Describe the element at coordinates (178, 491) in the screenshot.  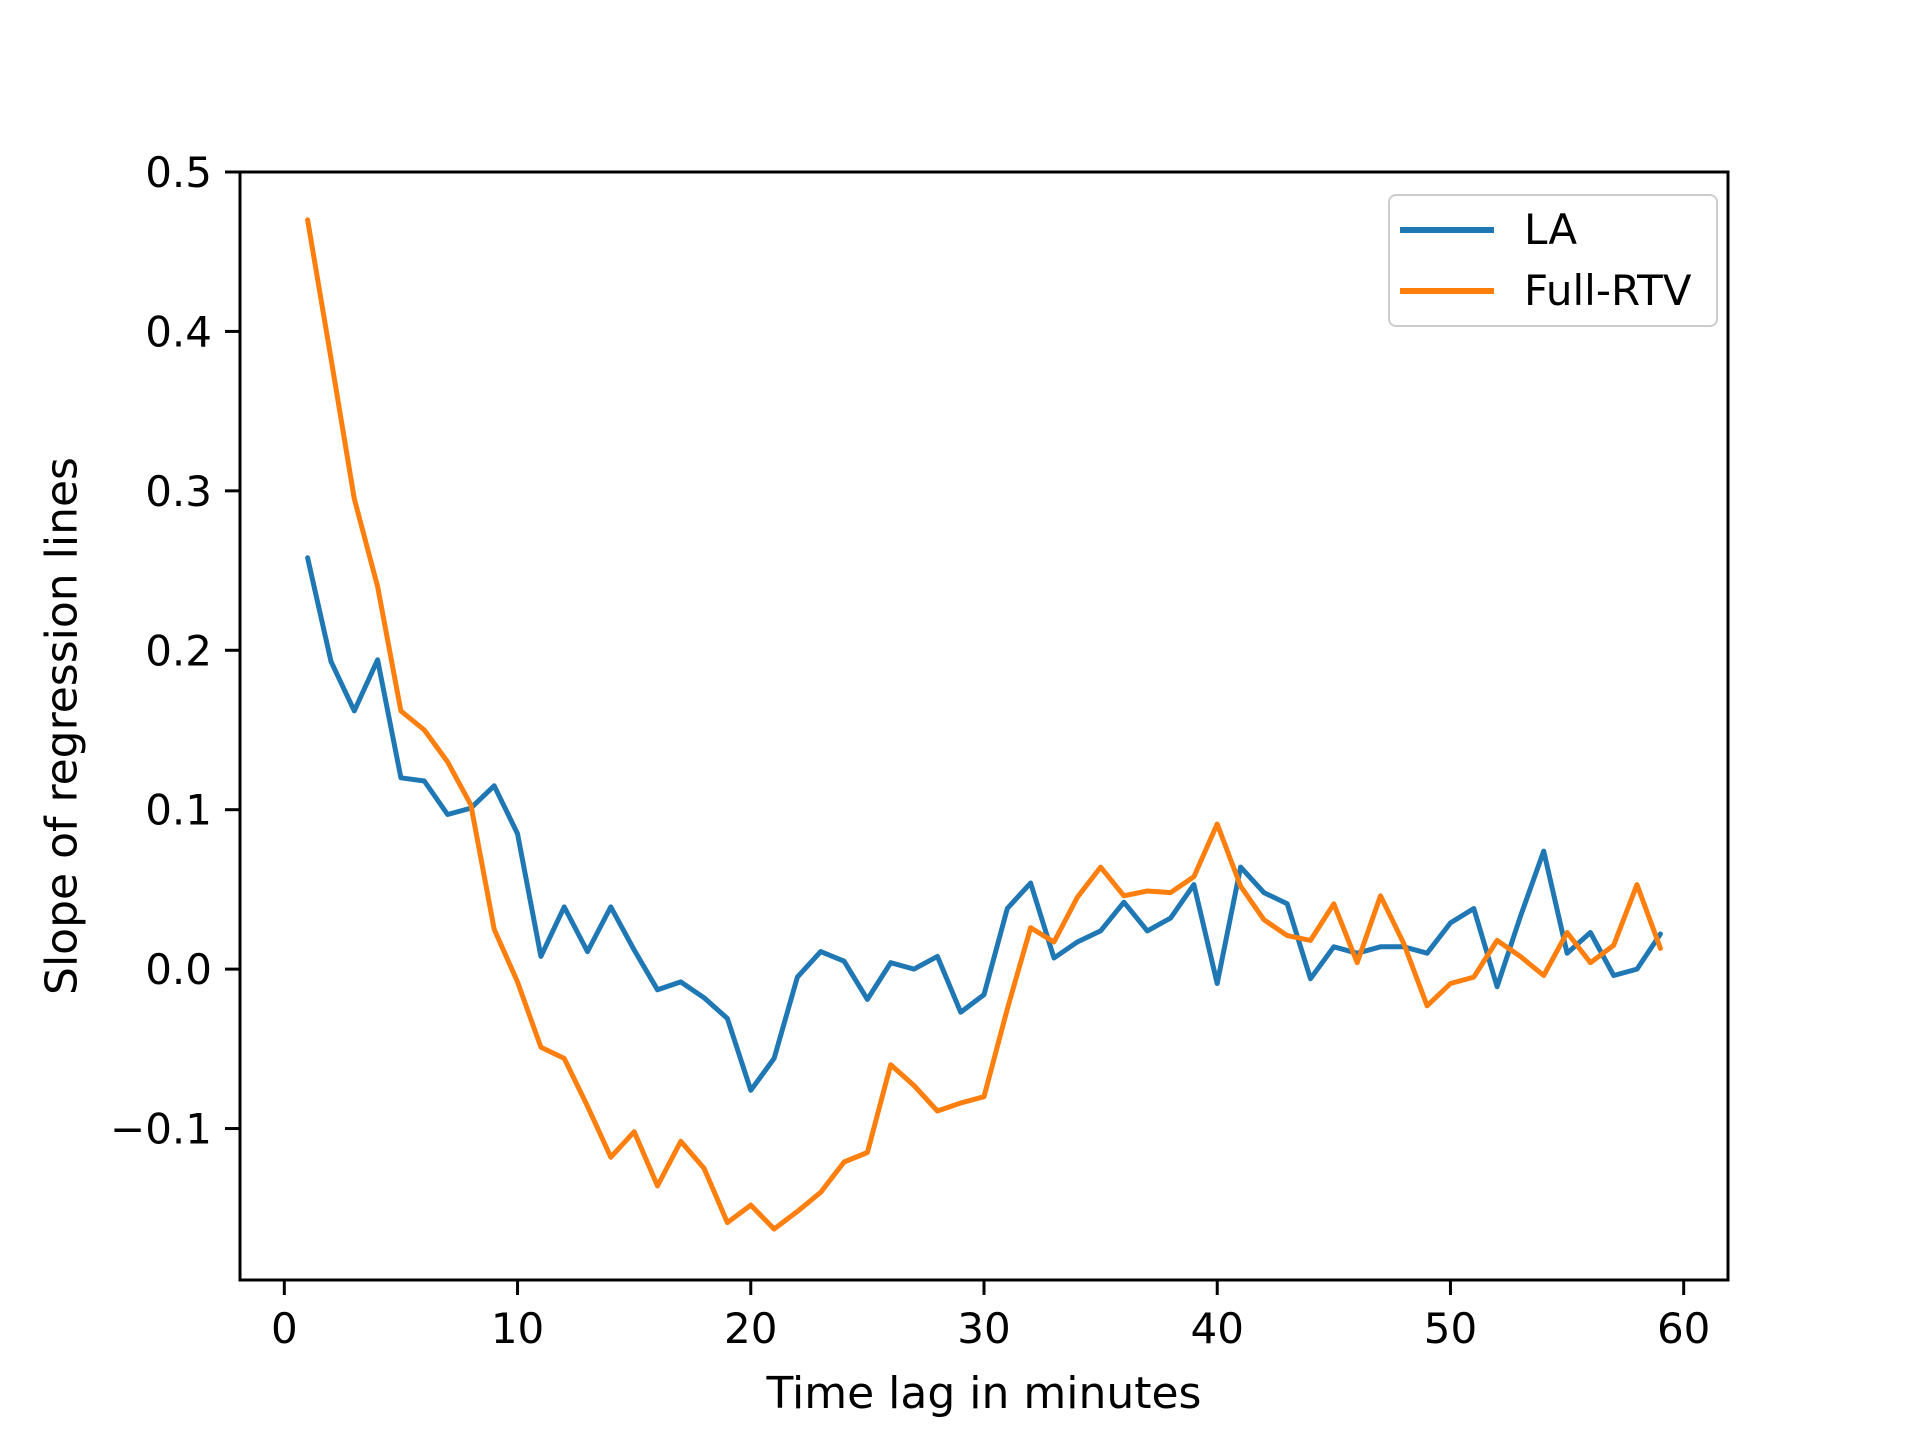
I see `y-tick-label: 0.3` at that location.